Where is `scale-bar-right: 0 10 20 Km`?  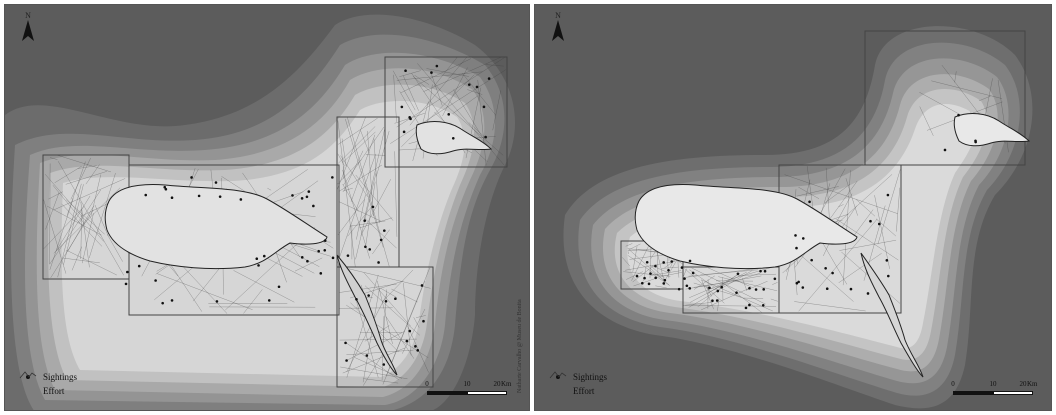
scale-bar-right: 0 10 20 Km is located at coordinates (996, 391).